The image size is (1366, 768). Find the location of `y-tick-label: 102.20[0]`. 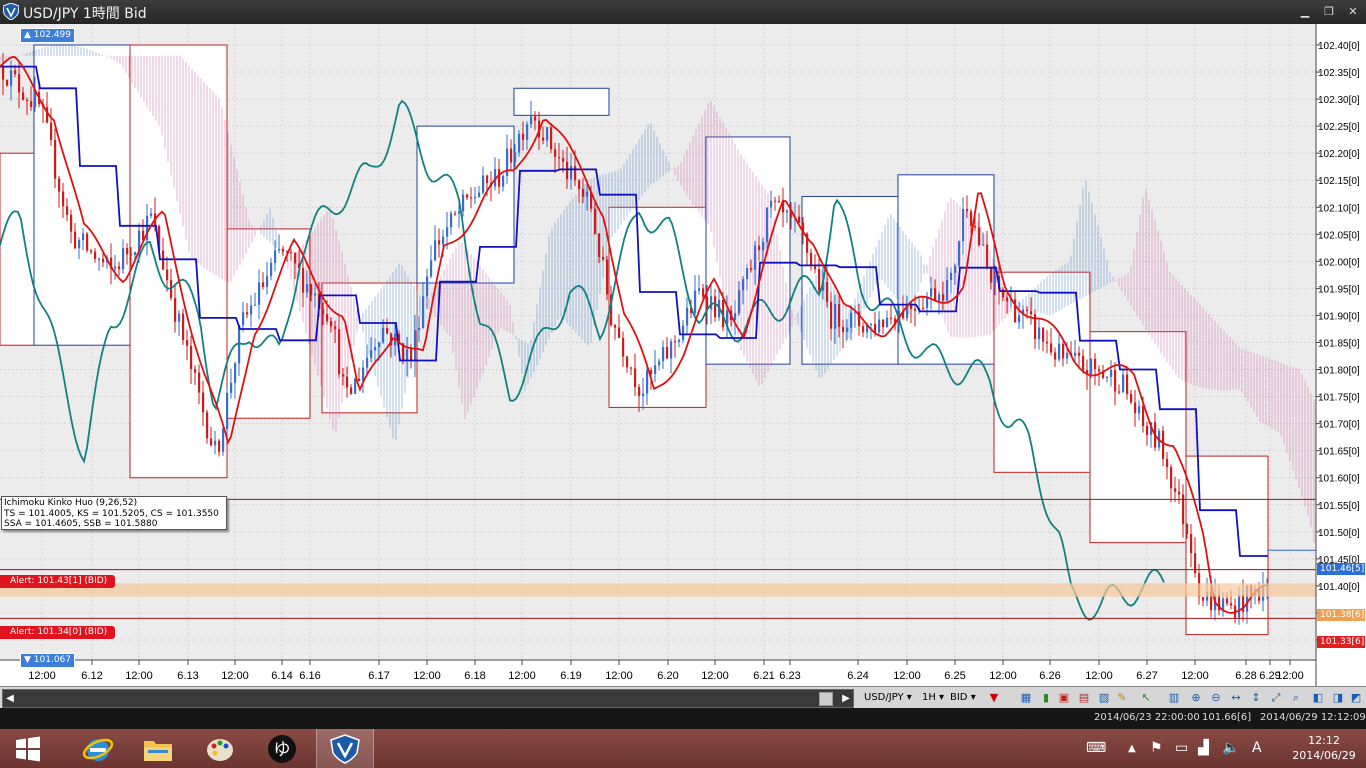

y-tick-label: 102.20[0] is located at coordinates (1339, 154).